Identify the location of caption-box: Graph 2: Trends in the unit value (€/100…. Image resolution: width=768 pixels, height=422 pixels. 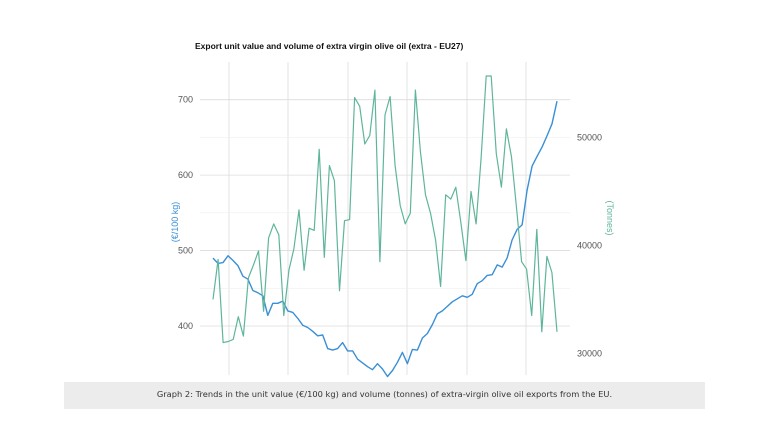
(384, 395).